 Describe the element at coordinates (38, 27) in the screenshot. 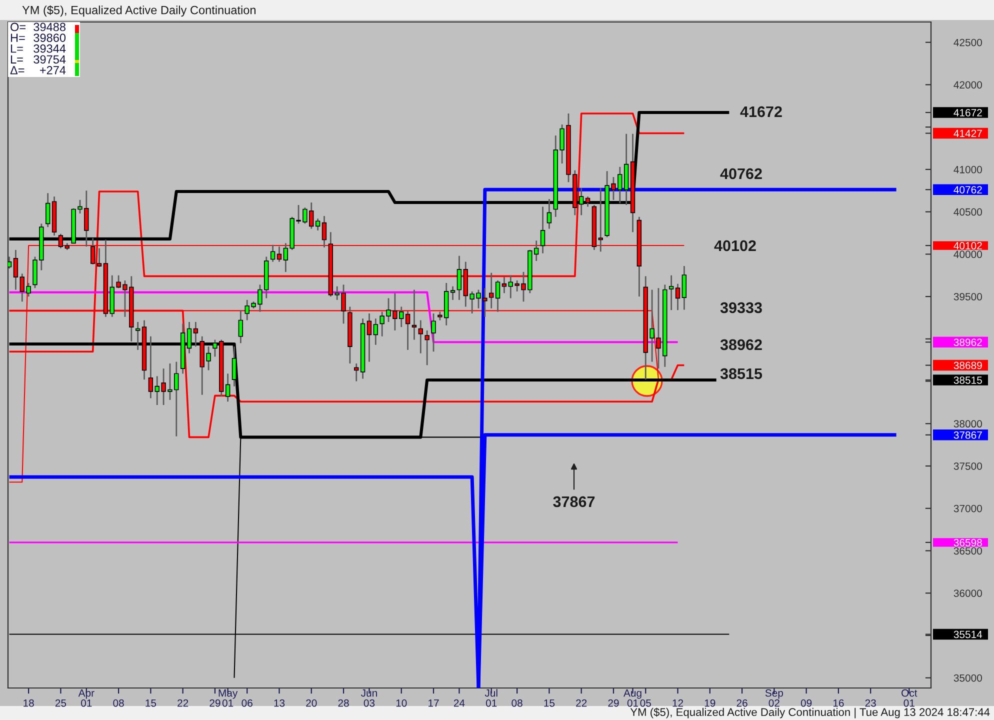

I see `annotation: O= 39488` at that location.